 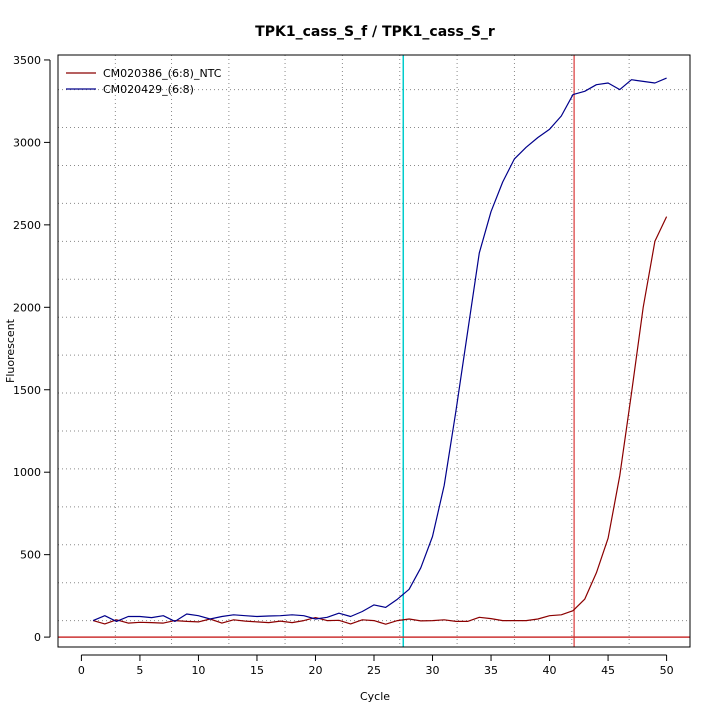 What do you see at coordinates (491, 670) in the screenshot?
I see `x-tick-label: 35` at bounding box center [491, 670].